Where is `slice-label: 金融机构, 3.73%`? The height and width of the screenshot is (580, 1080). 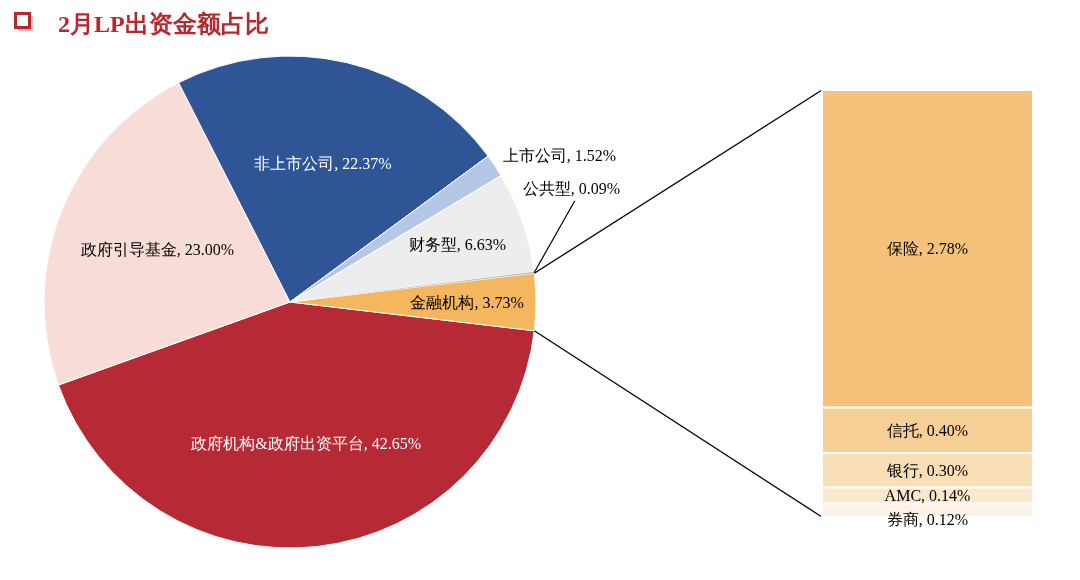 slice-label: 金融机构, 3.73% is located at coordinates (467, 302).